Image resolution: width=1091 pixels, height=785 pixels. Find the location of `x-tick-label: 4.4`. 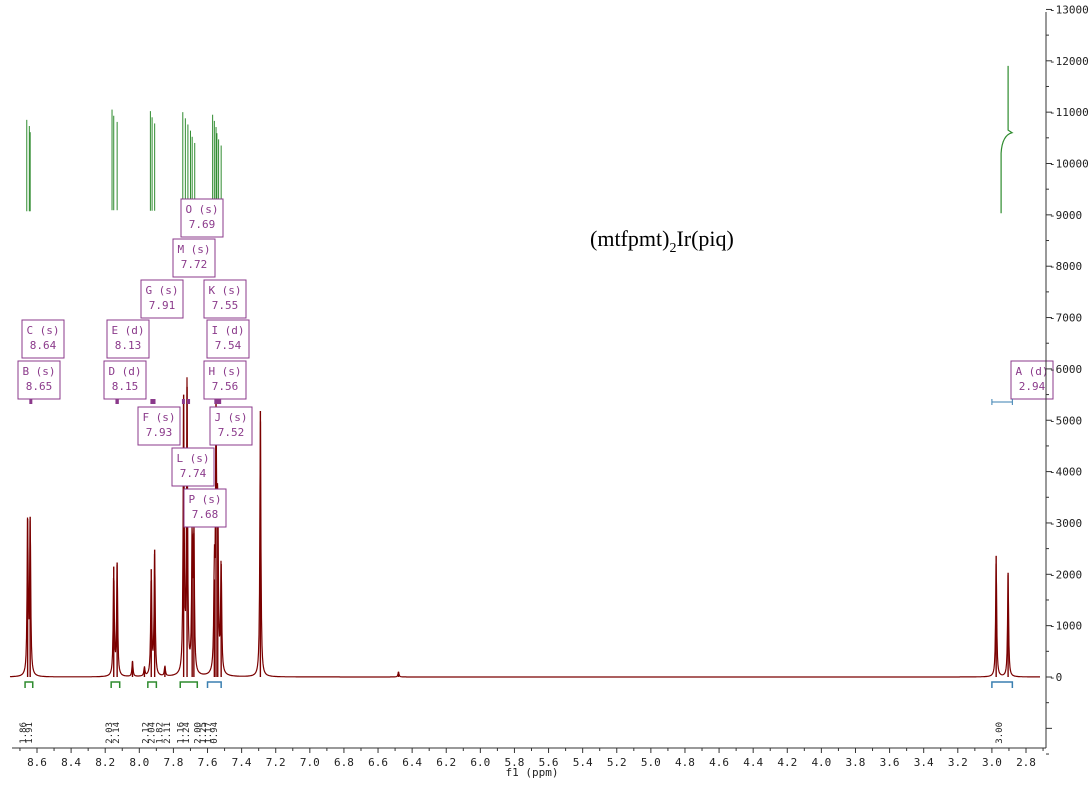

x-tick-label: 4.4 is located at coordinates (753, 762).